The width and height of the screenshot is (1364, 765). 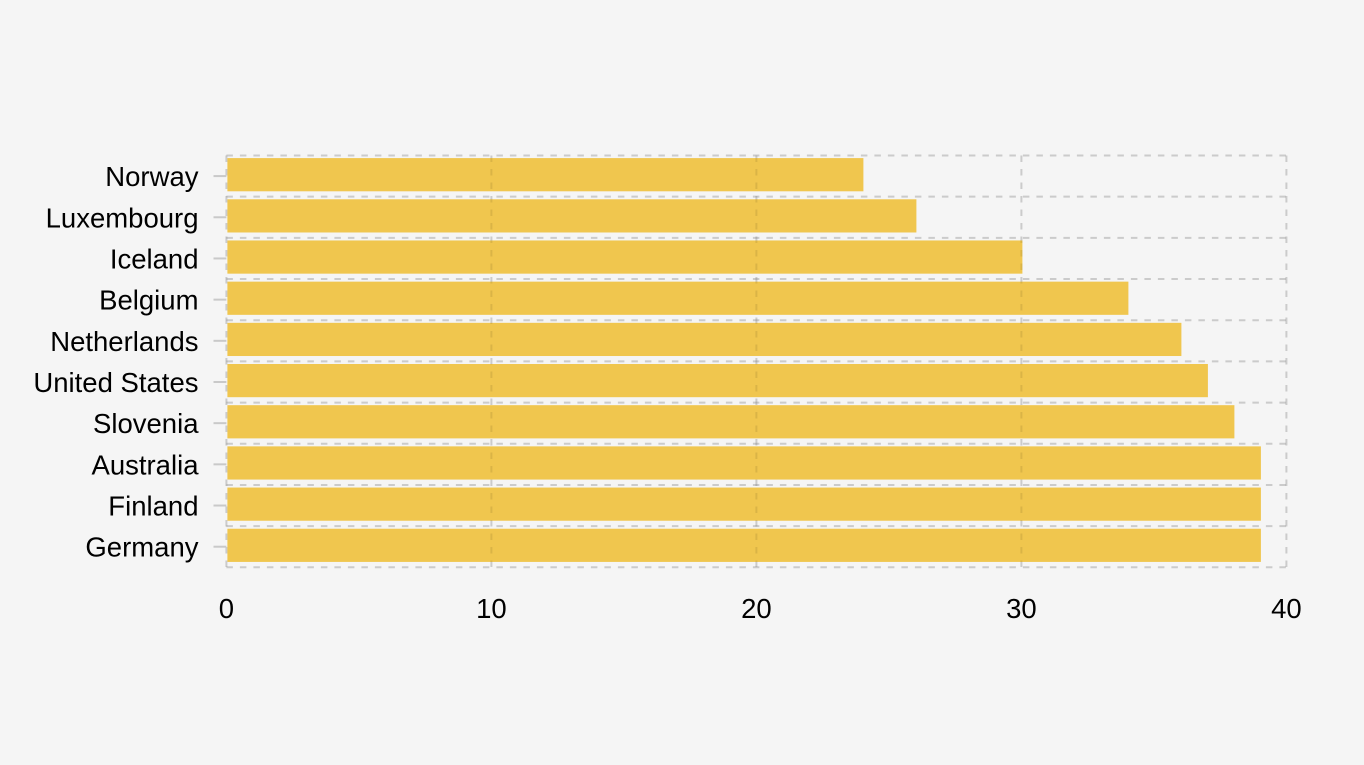 What do you see at coordinates (153, 506) in the screenshot?
I see `svg-text: Finland` at bounding box center [153, 506].